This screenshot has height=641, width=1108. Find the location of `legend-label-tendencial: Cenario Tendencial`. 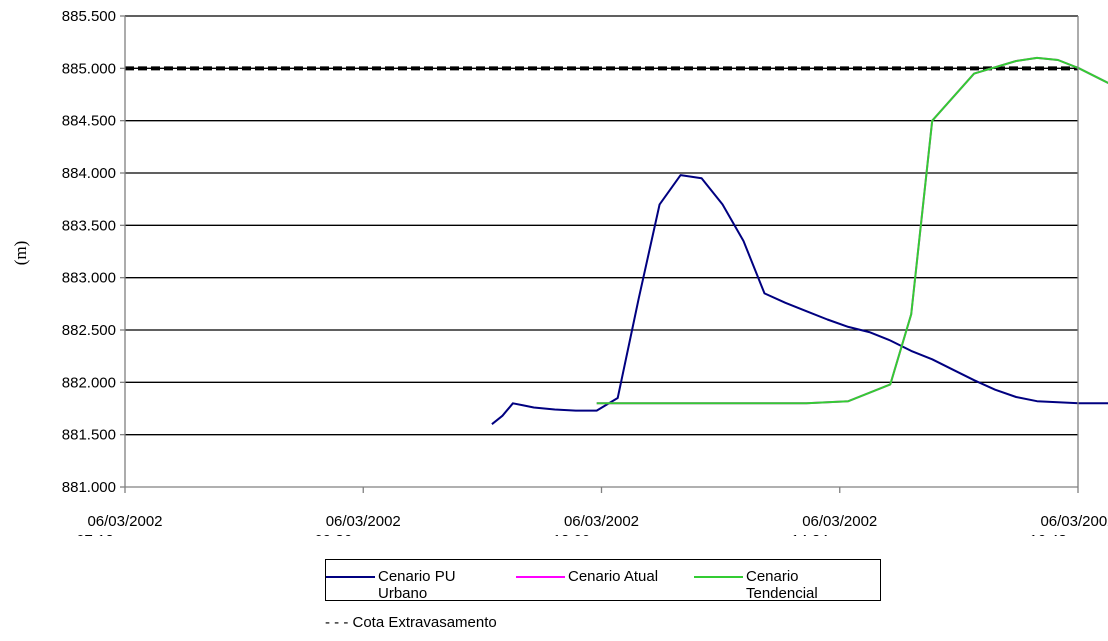

legend-label-tendencial: Cenario Tendencial is located at coordinates (782, 584).